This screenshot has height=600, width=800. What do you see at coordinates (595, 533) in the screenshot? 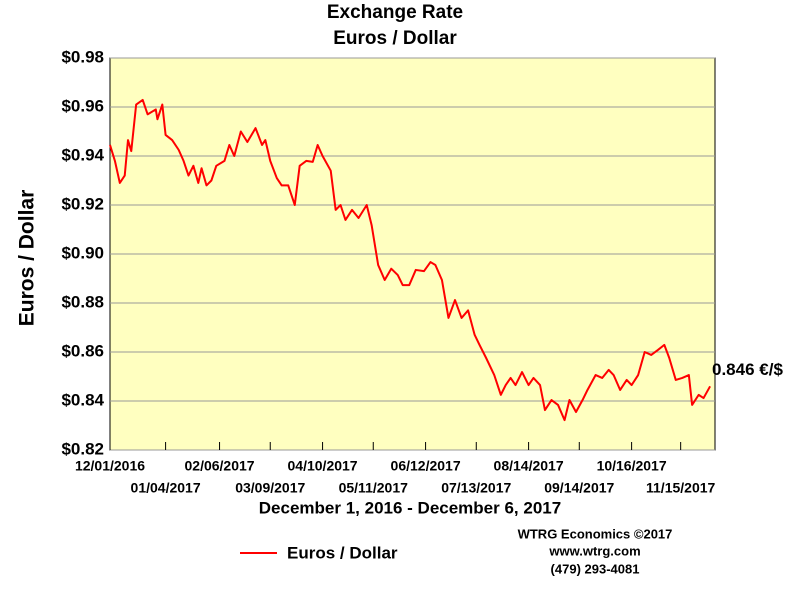
I see `credit: WTRG Economics ©2017` at bounding box center [595, 533].